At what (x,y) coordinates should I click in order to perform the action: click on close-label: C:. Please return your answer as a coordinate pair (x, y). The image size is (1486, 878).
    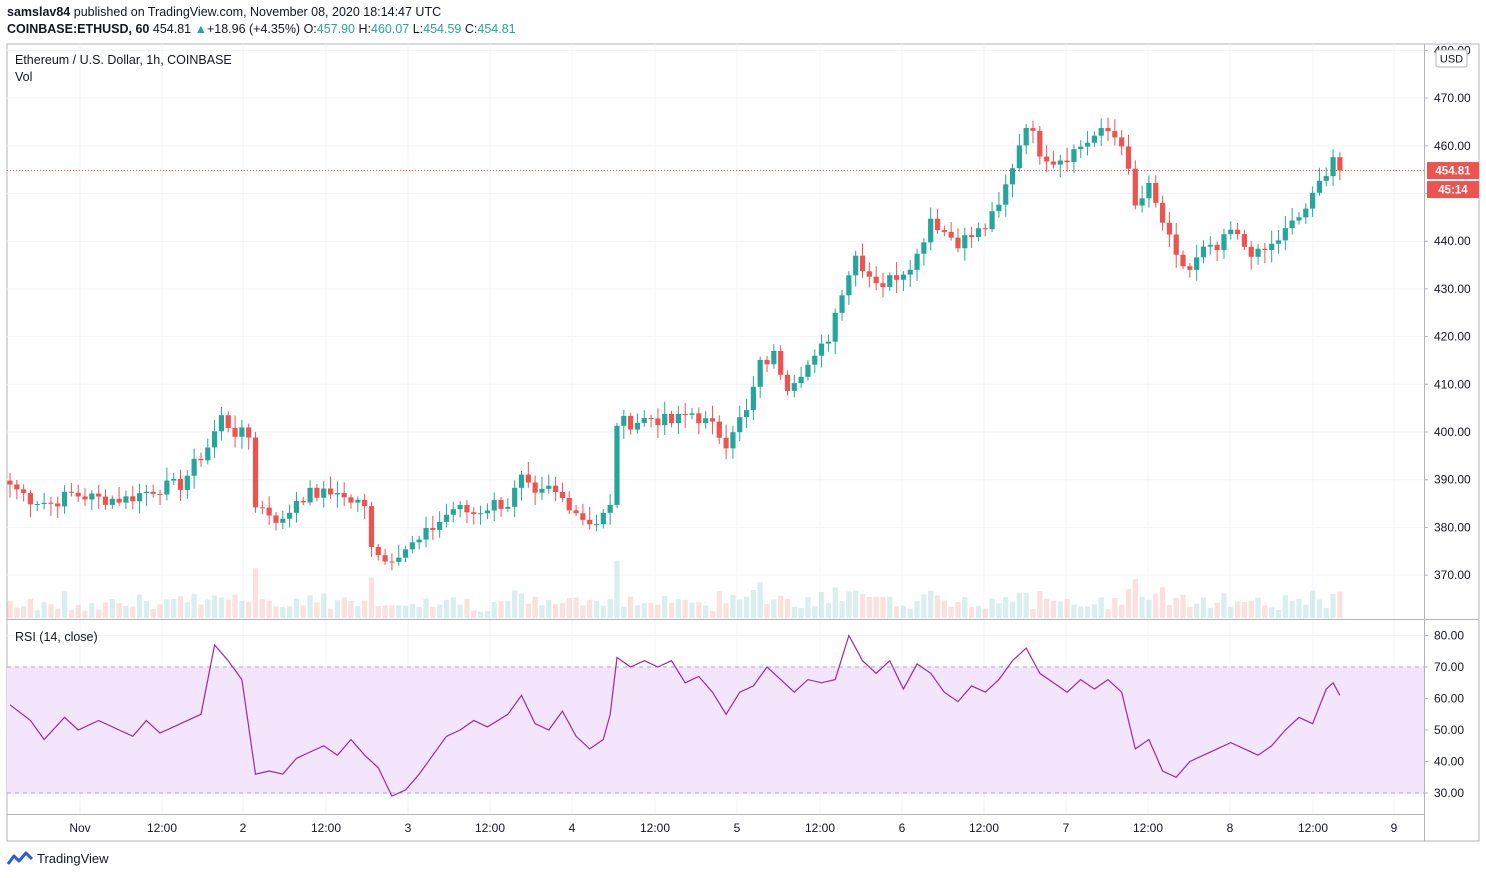
    Looking at the image, I should click on (471, 29).